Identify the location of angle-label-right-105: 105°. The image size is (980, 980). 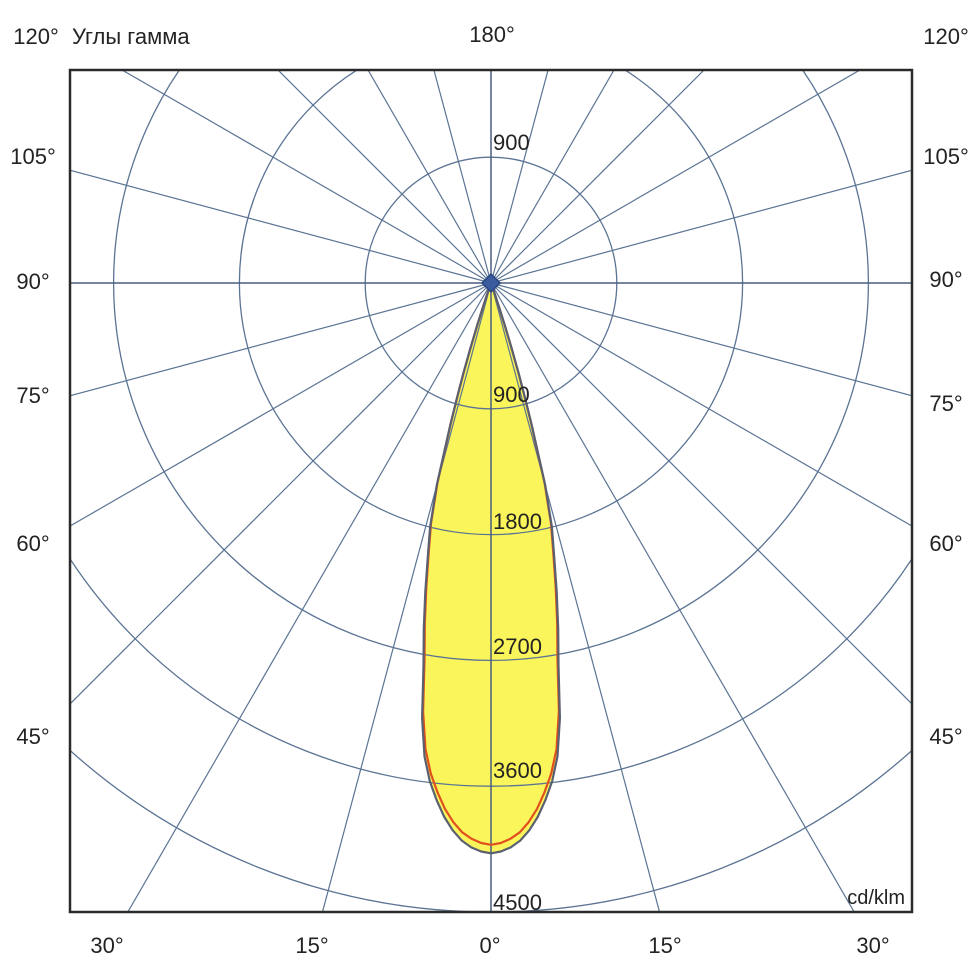
(946, 156).